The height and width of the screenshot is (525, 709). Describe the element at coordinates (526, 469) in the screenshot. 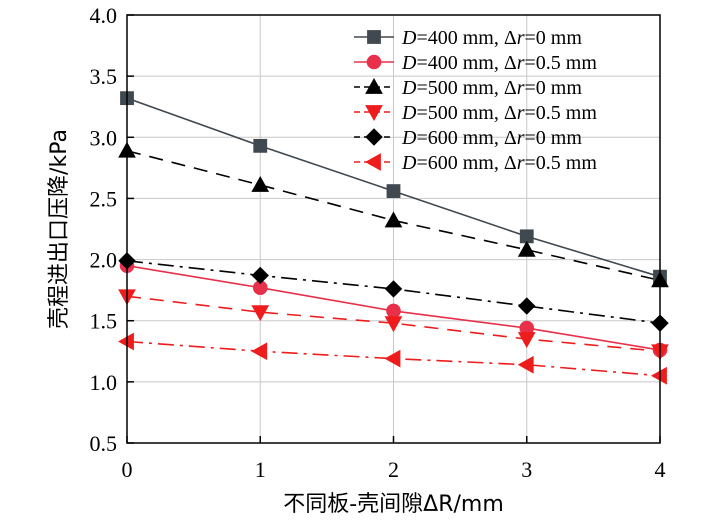

I see `x-tick-label: 3` at that location.